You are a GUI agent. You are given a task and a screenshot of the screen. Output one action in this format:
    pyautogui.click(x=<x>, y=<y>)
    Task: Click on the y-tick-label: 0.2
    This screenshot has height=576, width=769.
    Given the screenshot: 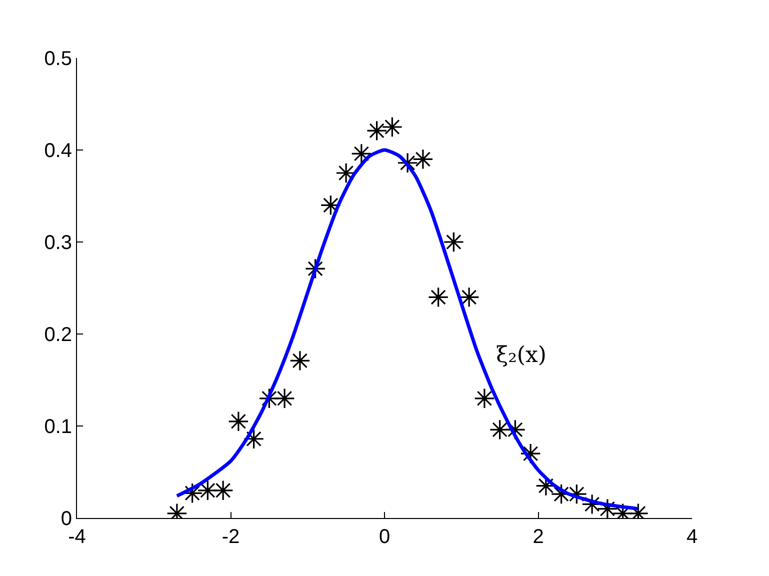 What is the action you would take?
    pyautogui.click(x=58, y=335)
    